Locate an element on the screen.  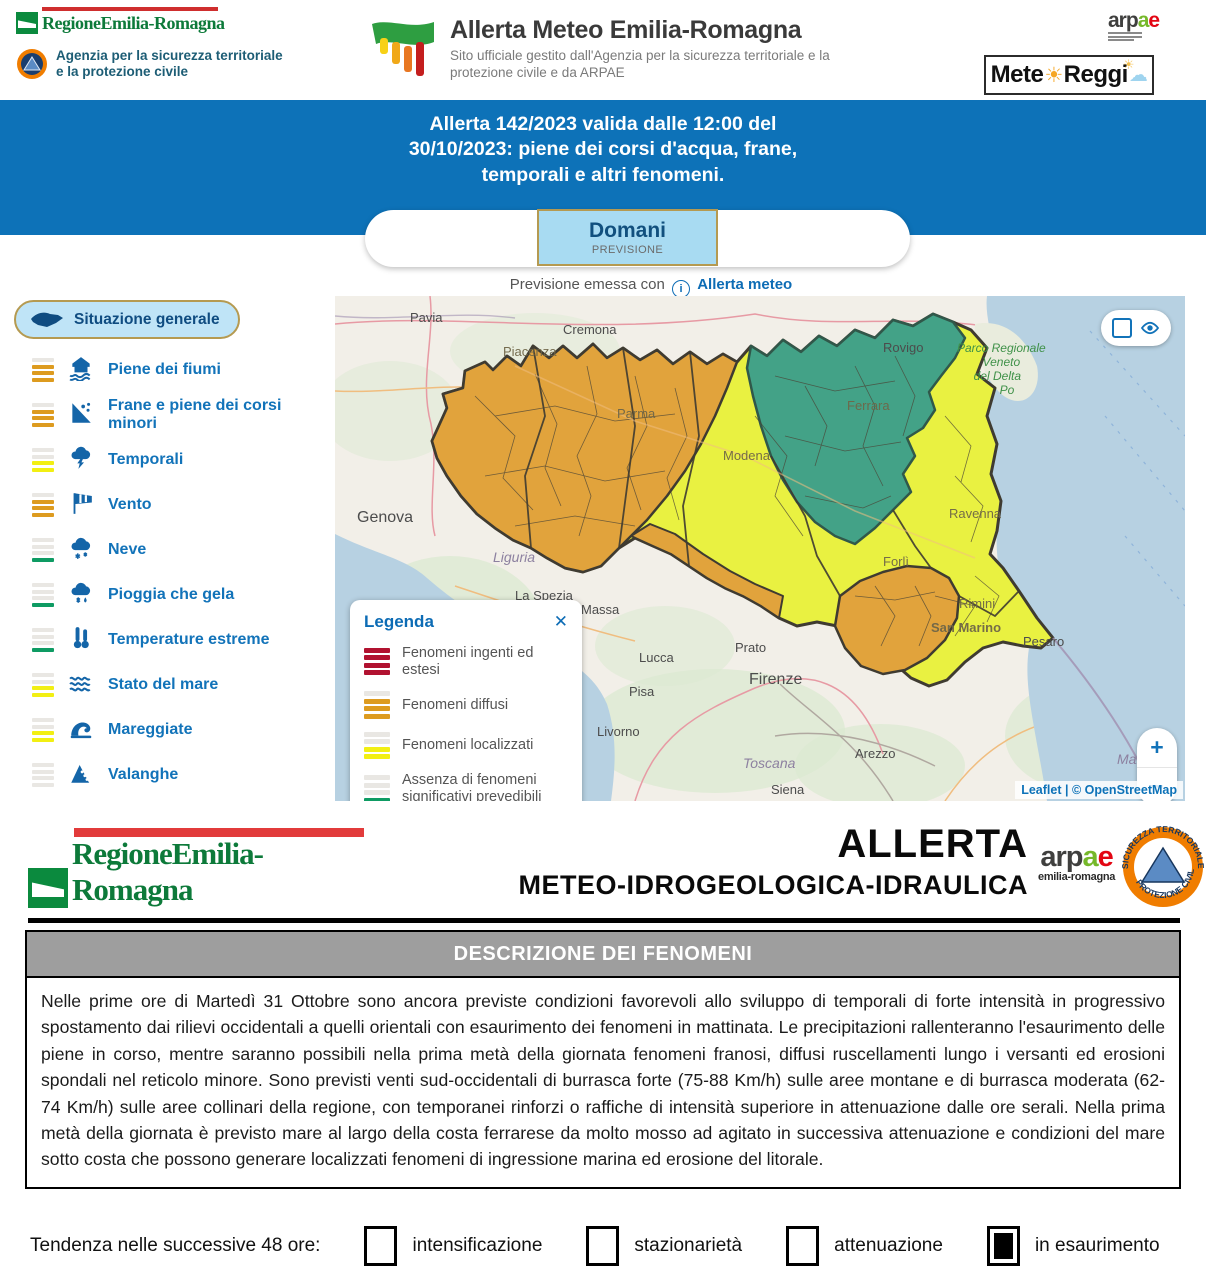
map-label: San Marino is located at coordinates (966, 627).